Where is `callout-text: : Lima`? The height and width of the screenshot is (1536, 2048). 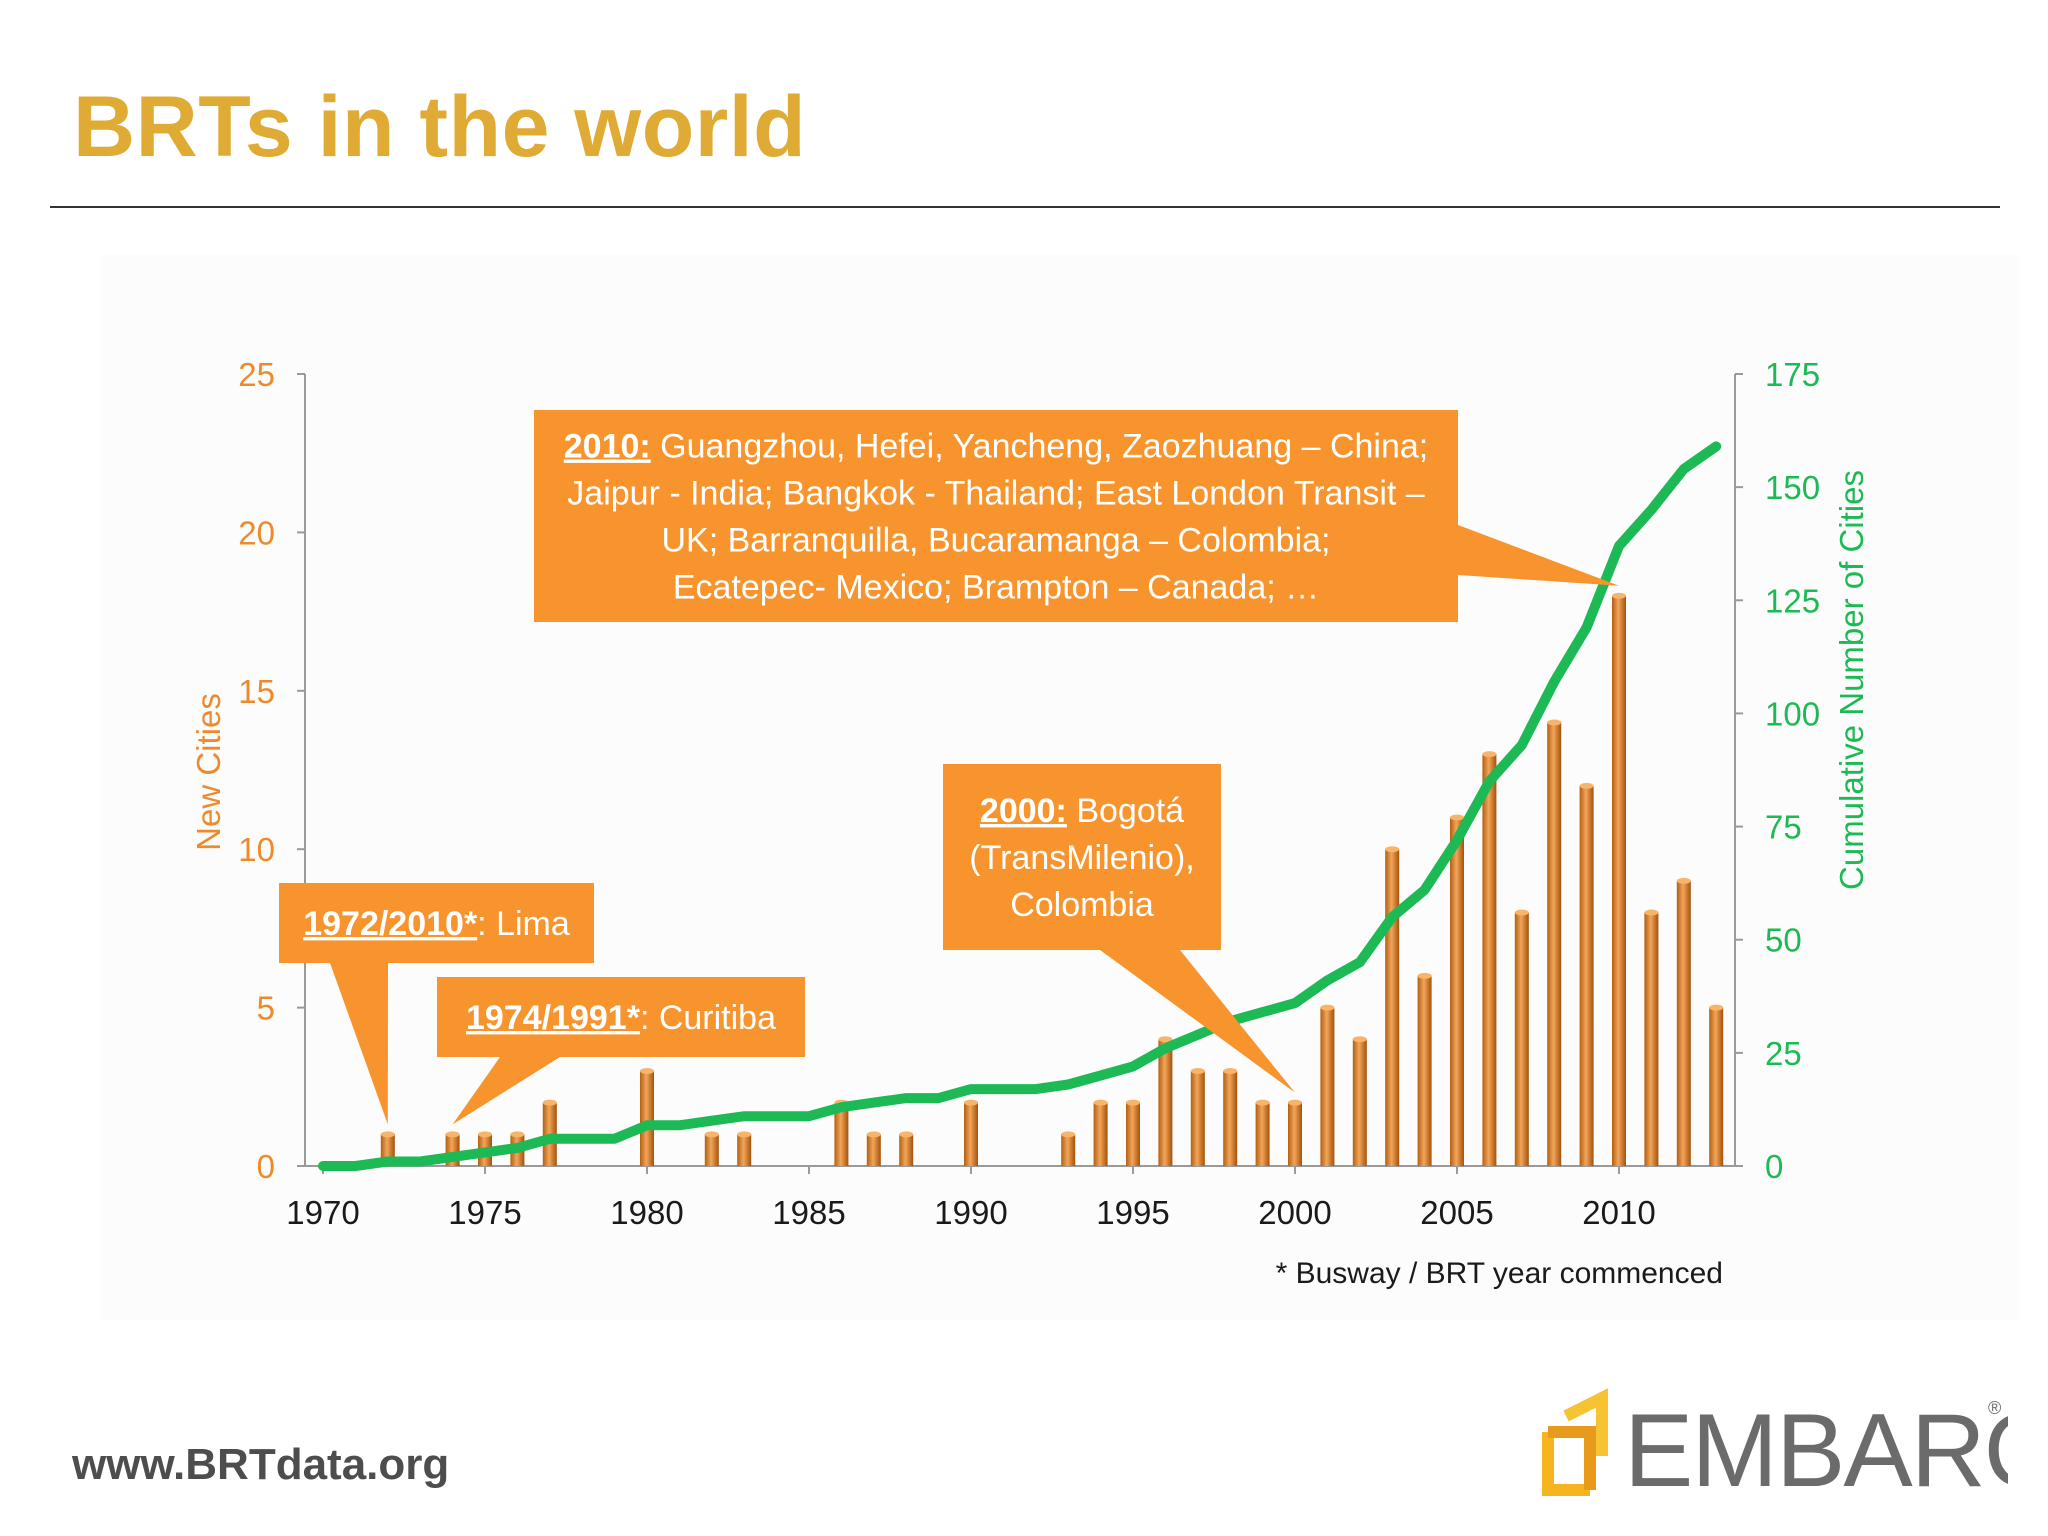
callout-text: : Lima is located at coordinates (523, 924).